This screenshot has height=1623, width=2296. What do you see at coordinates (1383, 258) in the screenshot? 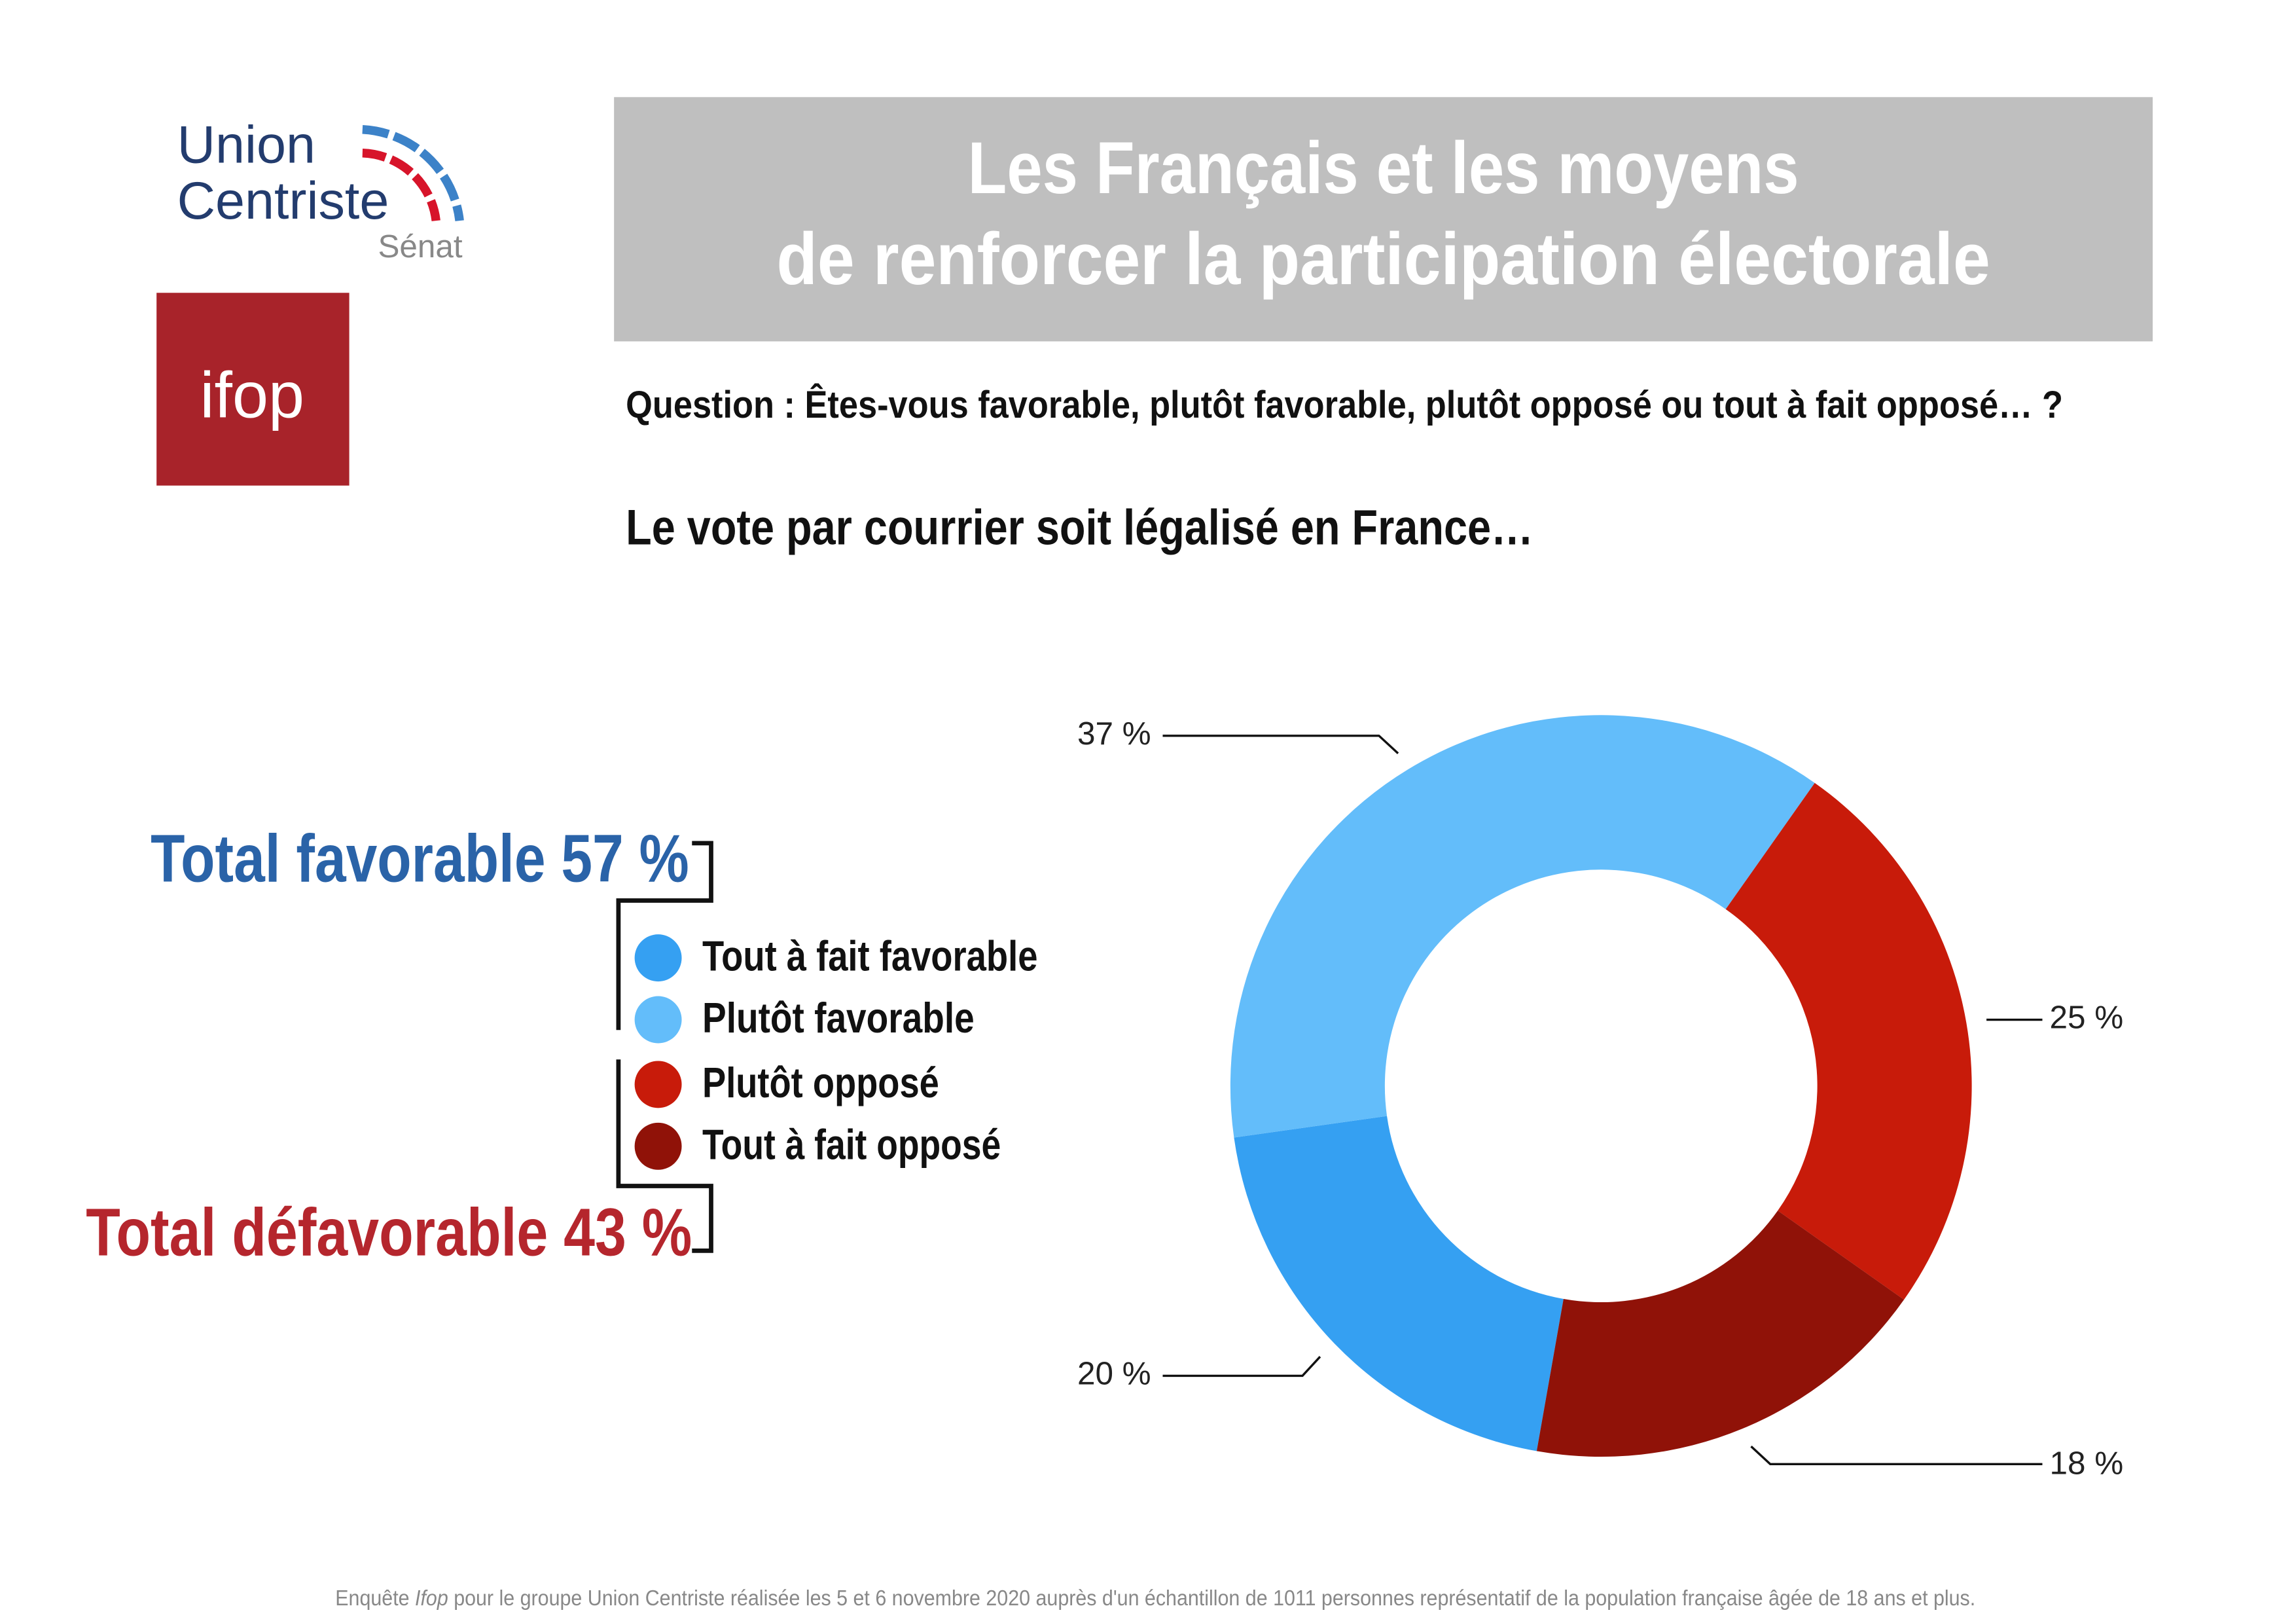
I see `title: de renforcer la participation électorale` at bounding box center [1383, 258].